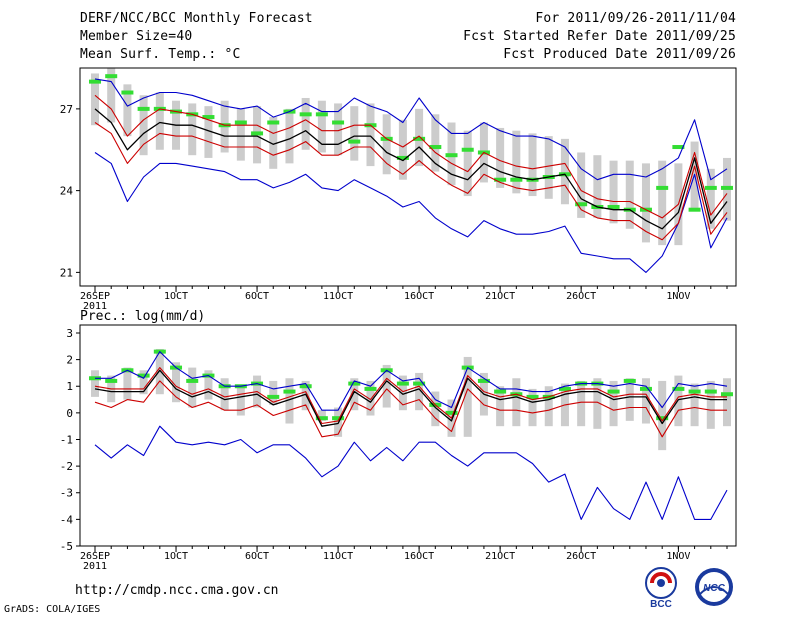 This screenshot has width=800, height=618. I want to click on x-tick-label: 1NOV, so click(678, 556).